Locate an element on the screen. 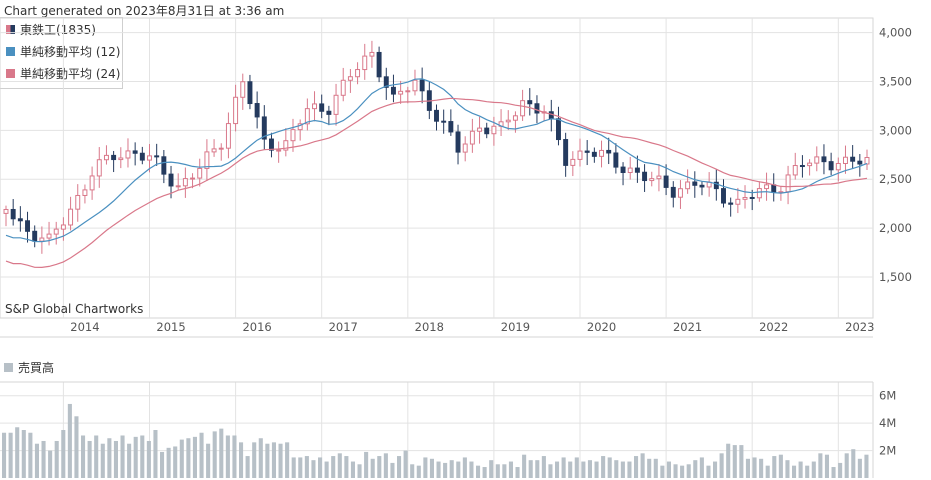 This screenshot has width=931, height=480. legend-item-sma24: 単純移動平均 (24) is located at coordinates (61, 73).